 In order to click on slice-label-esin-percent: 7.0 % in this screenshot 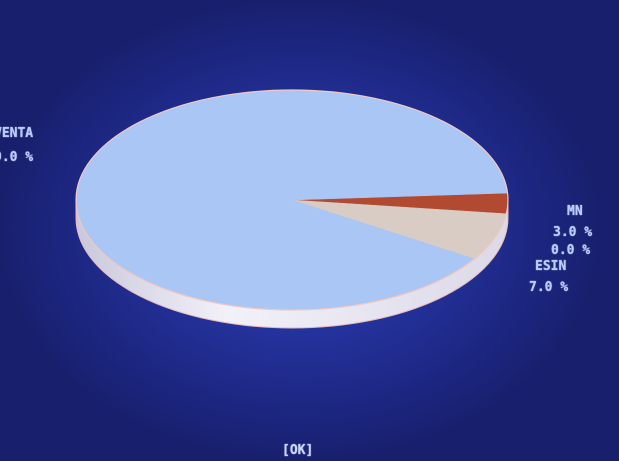, I will do `click(549, 287)`.